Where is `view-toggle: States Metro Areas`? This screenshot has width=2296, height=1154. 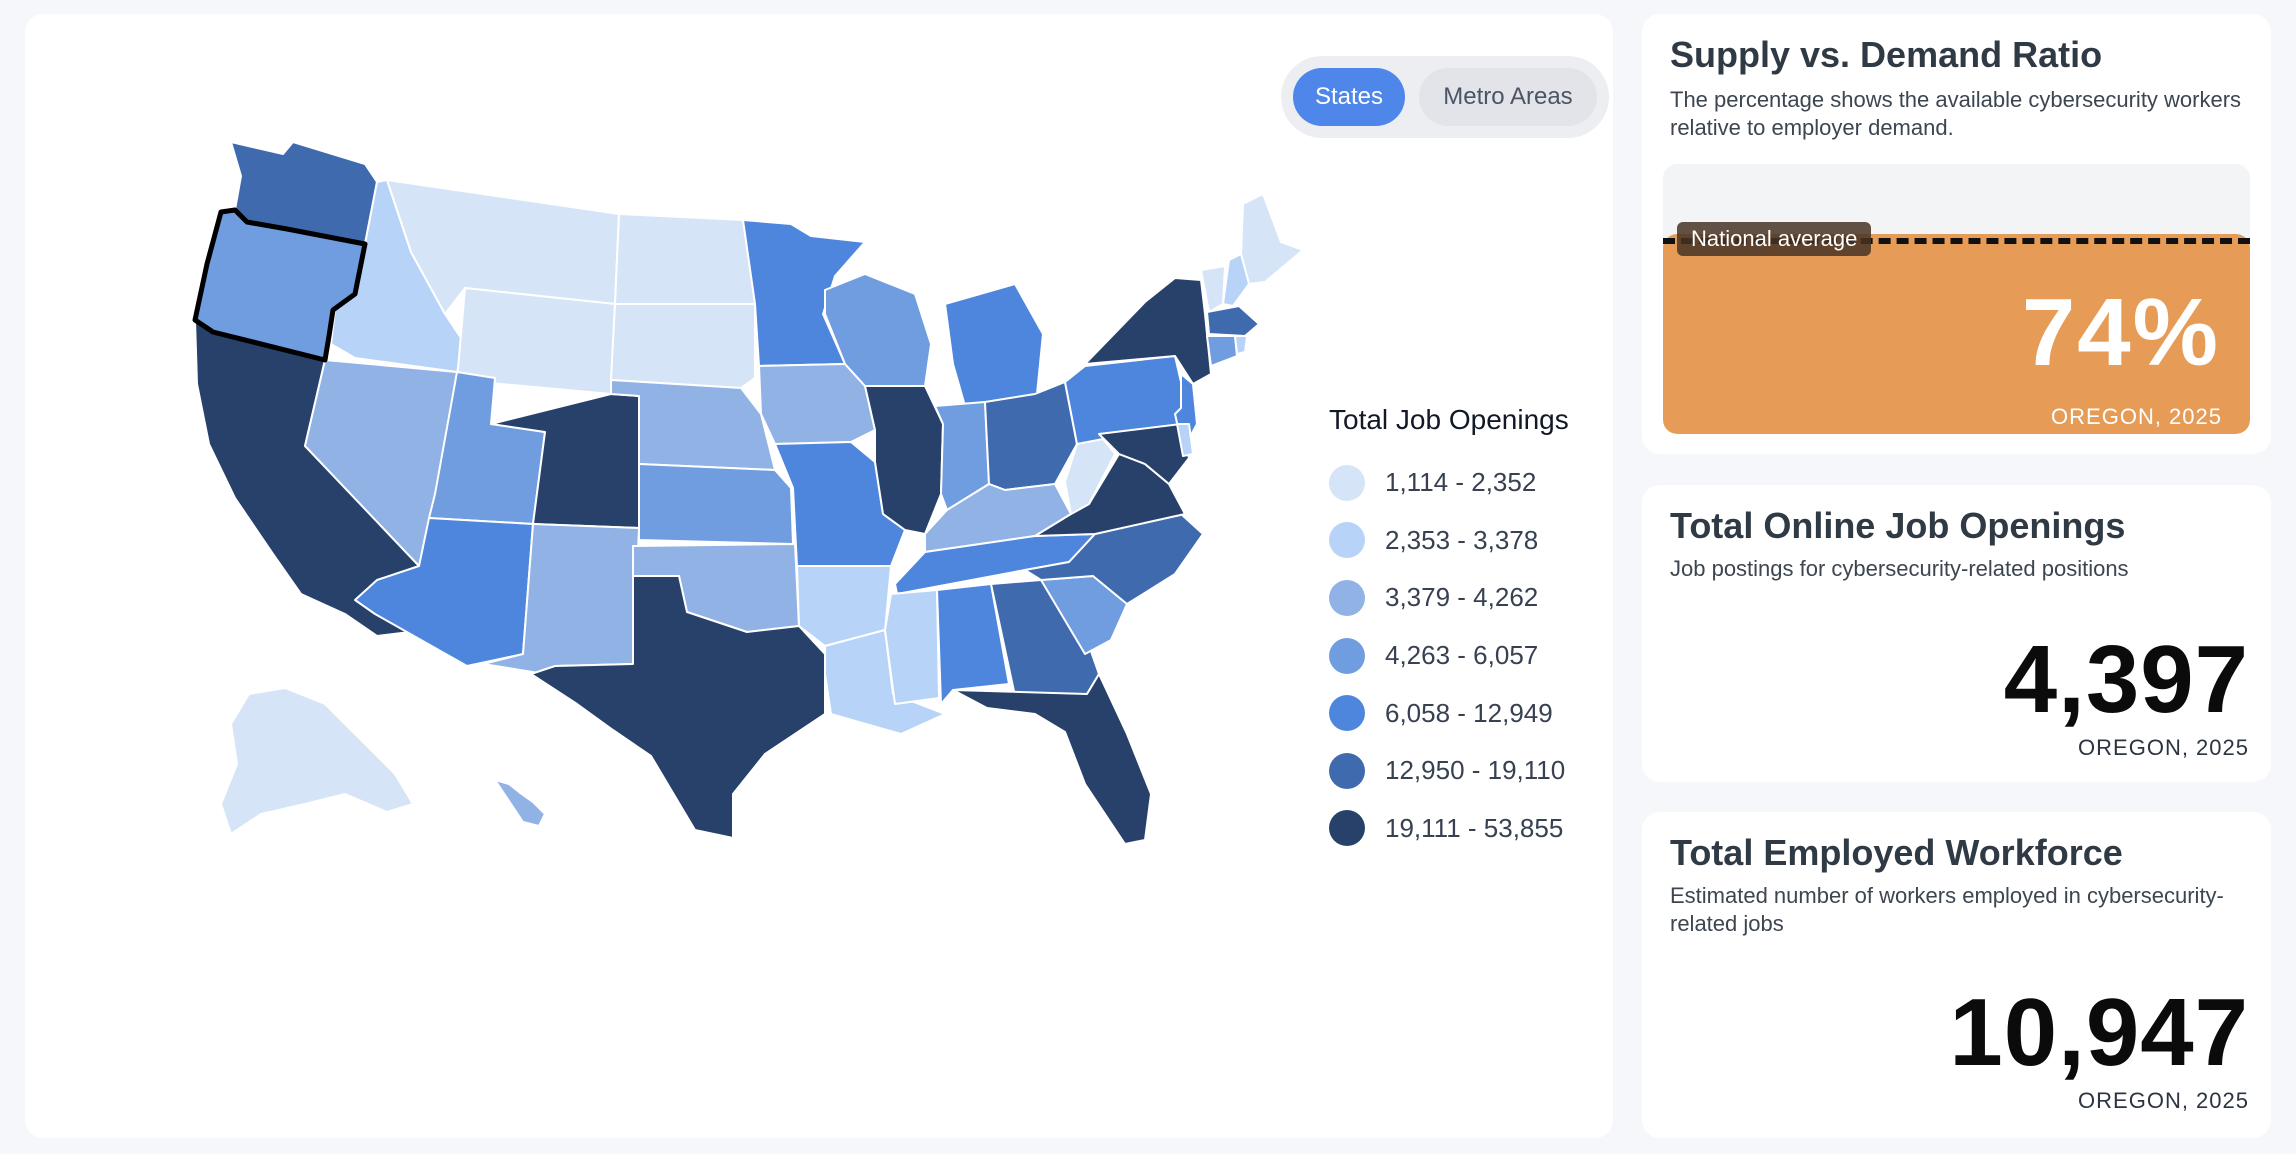
view-toggle: States Metro Areas is located at coordinates (1445, 97).